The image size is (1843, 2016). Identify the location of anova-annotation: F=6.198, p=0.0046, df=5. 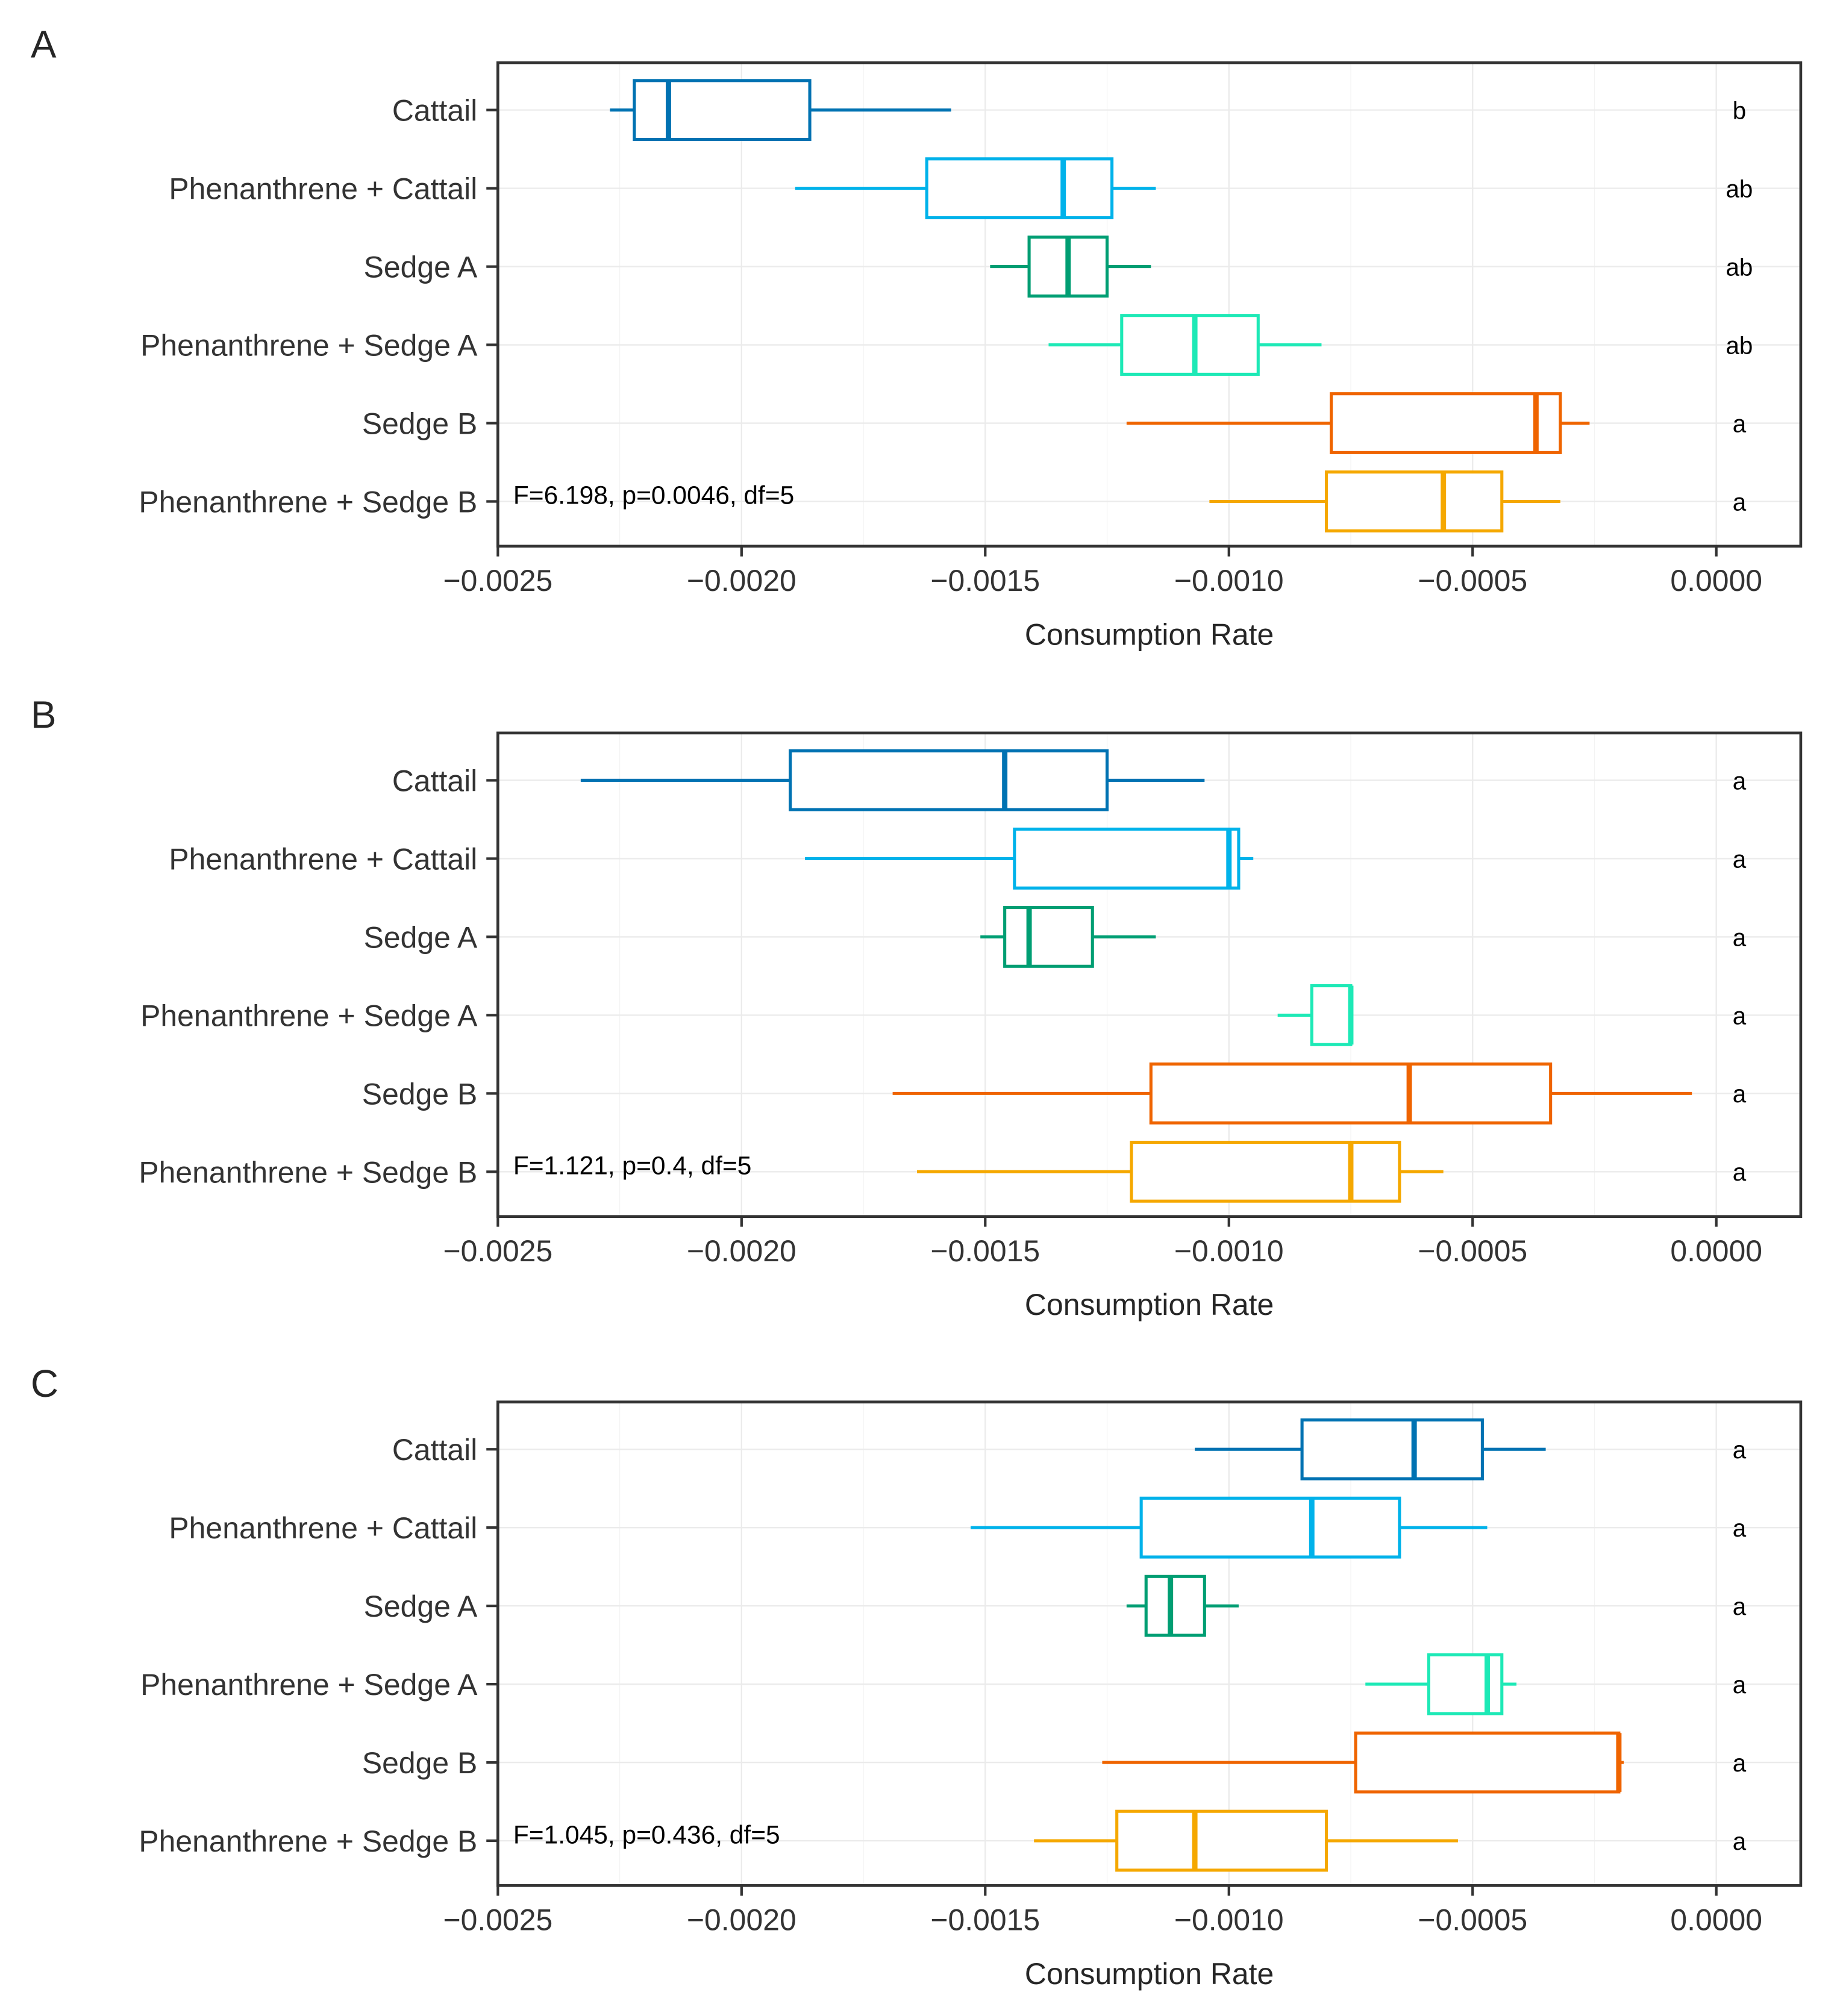
(654, 496).